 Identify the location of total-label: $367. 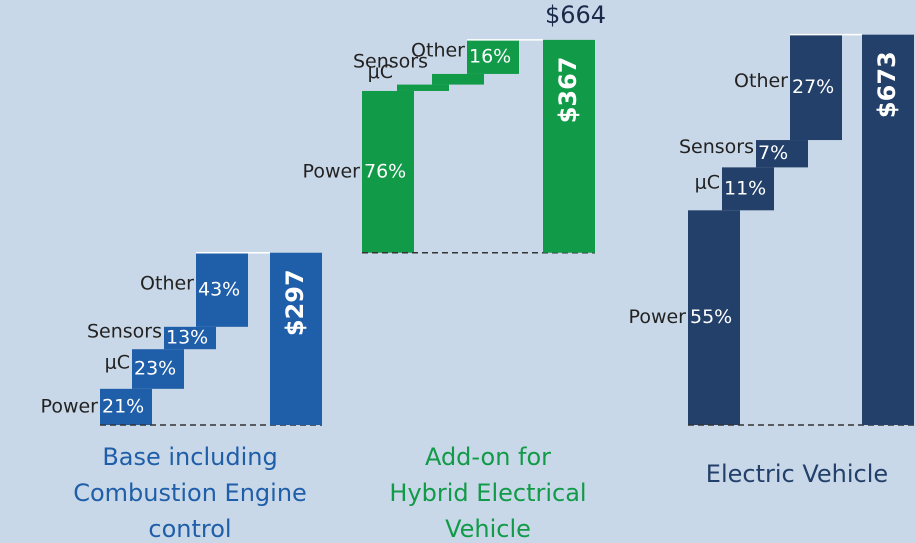
(568, 89).